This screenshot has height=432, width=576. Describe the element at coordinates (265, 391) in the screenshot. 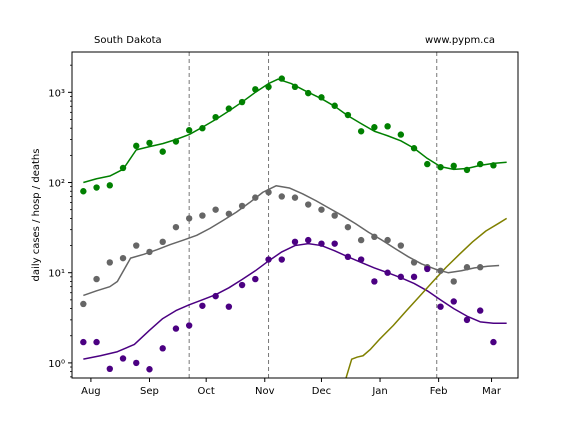

I see `x-tick-label: Nov` at that location.